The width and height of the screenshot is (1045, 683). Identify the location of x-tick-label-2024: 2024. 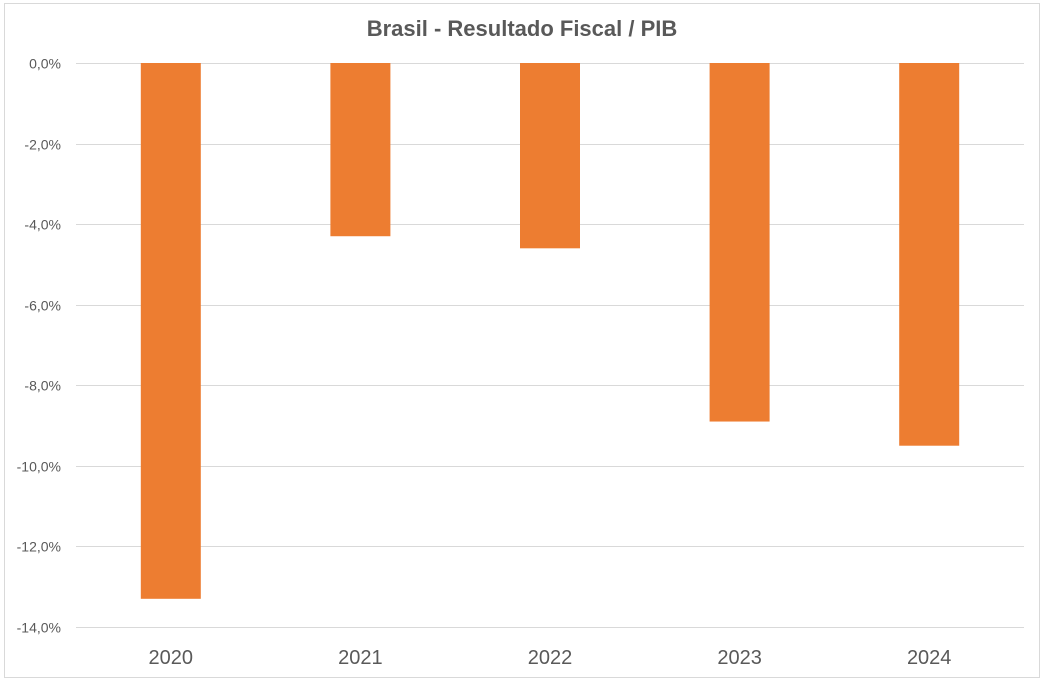
(929, 658).